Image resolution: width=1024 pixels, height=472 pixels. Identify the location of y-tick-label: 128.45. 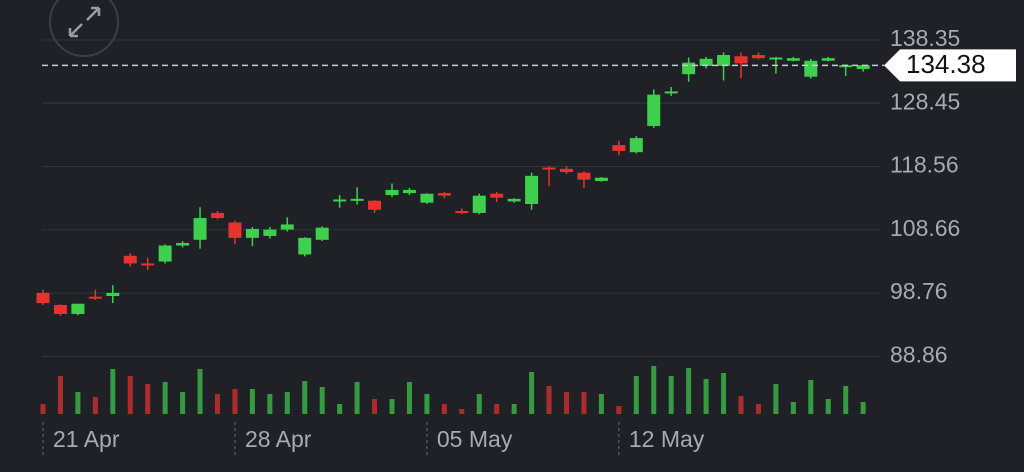
(925, 101).